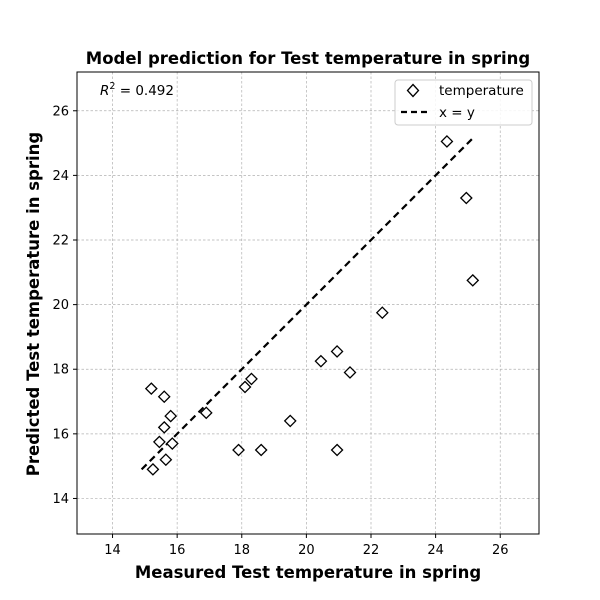  What do you see at coordinates (177, 550) in the screenshot?
I see `x-tick-label: 16` at bounding box center [177, 550].